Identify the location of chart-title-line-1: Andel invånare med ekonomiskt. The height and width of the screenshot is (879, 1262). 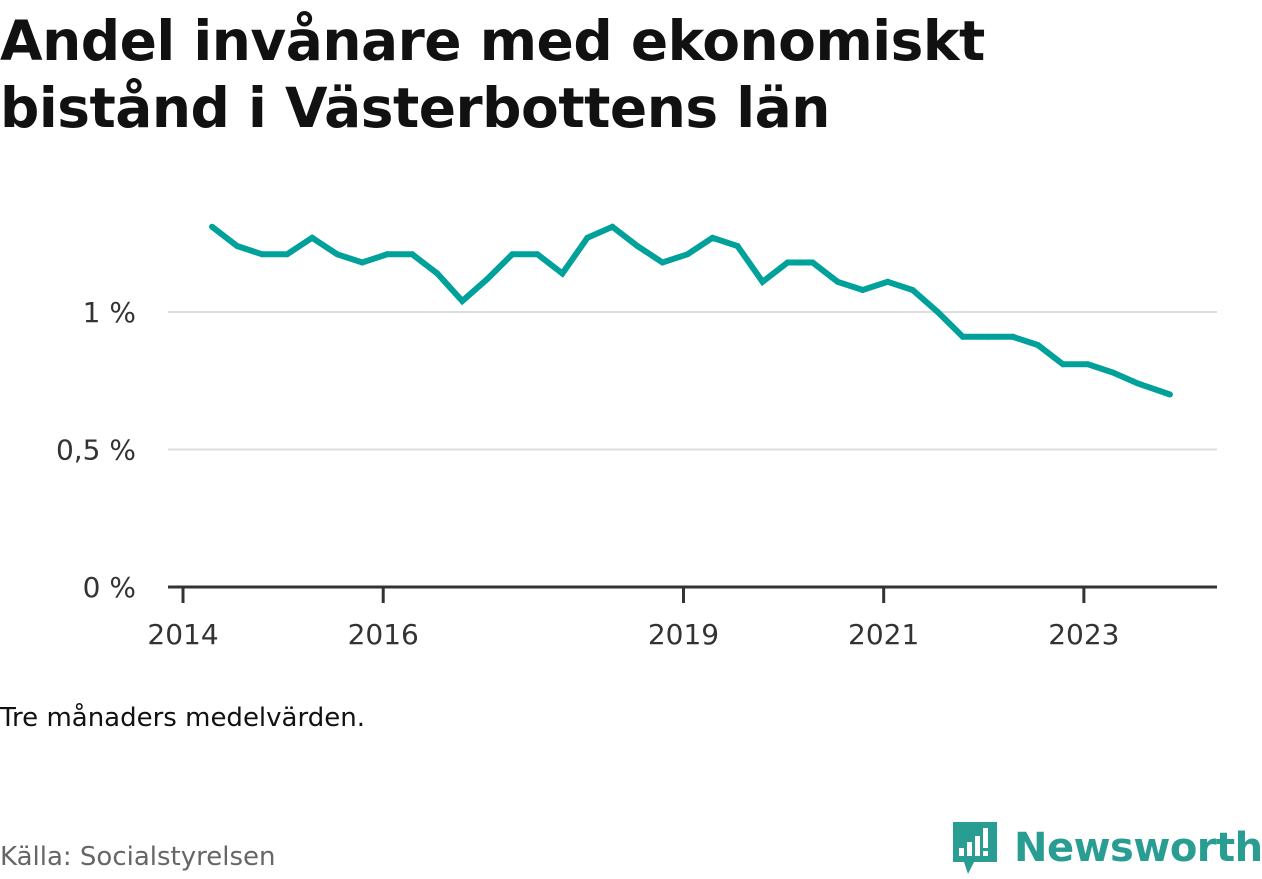
(492, 41).